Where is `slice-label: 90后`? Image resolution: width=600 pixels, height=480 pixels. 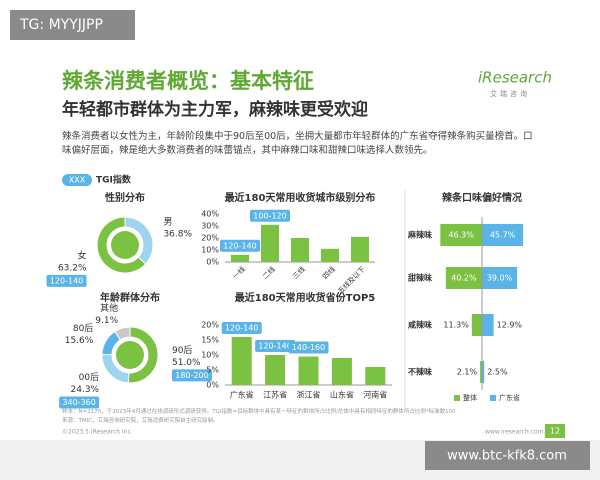
slice-label: 90后 is located at coordinates (182, 350).